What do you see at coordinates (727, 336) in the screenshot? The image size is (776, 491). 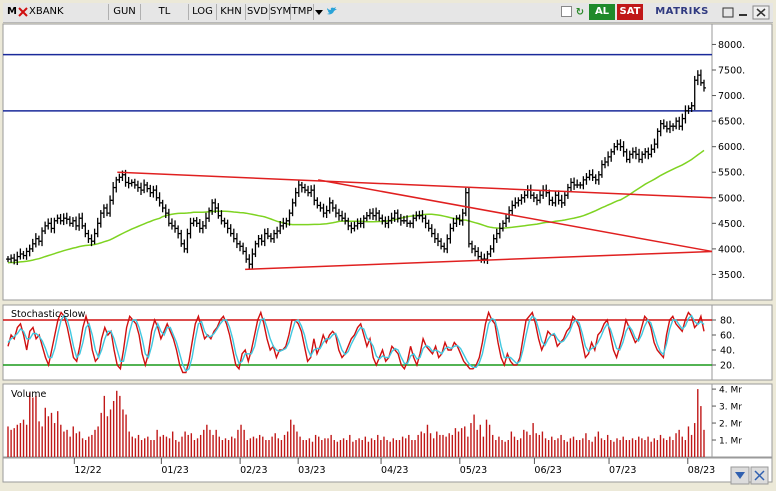 I see `stochastic-axis-label: 60.` at bounding box center [727, 336].